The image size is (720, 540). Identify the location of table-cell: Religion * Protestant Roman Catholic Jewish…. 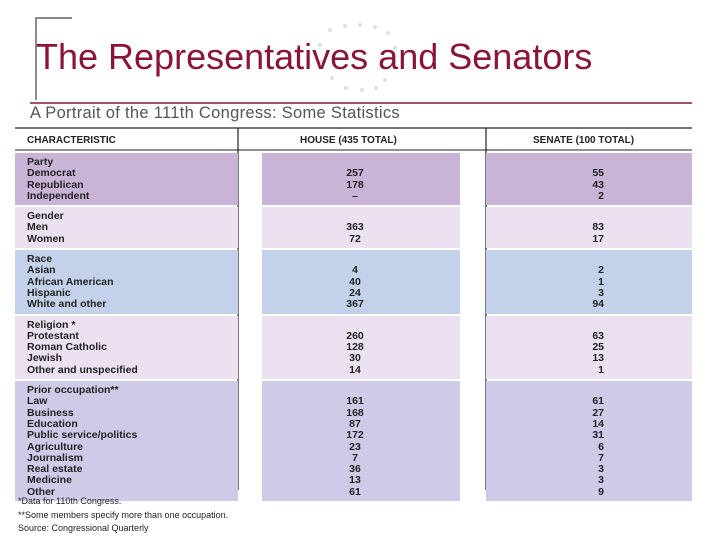
(126, 347).